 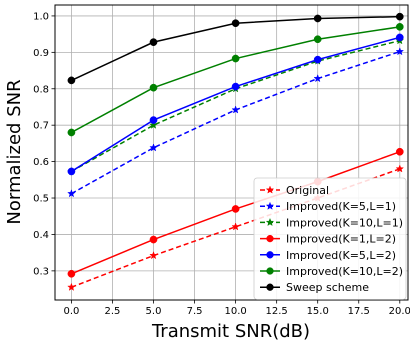 What do you see at coordinates (359, 311) in the screenshot?
I see `x-tick-label: 17.5` at bounding box center [359, 311].